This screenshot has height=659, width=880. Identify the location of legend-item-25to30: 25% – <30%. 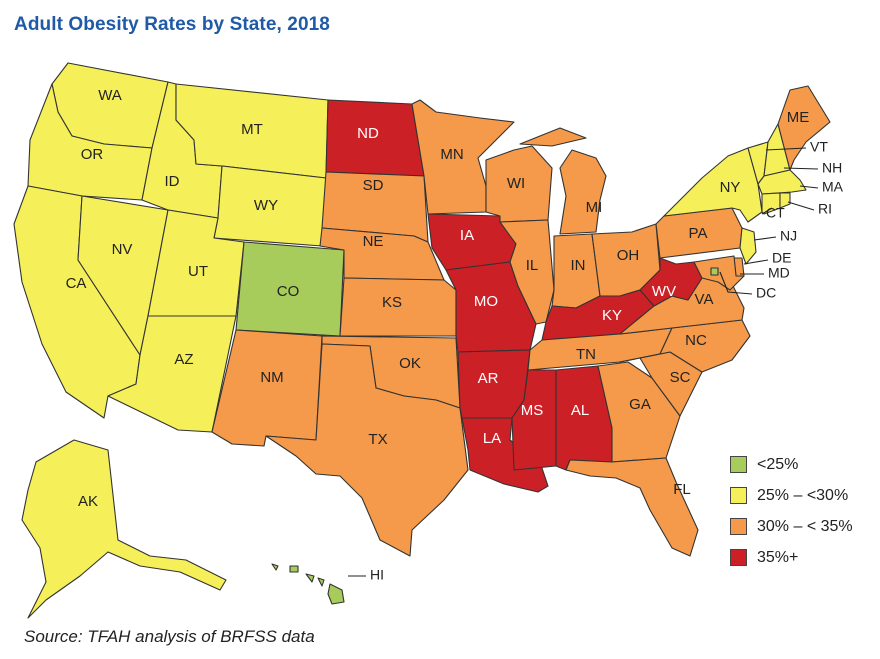
(791, 495).